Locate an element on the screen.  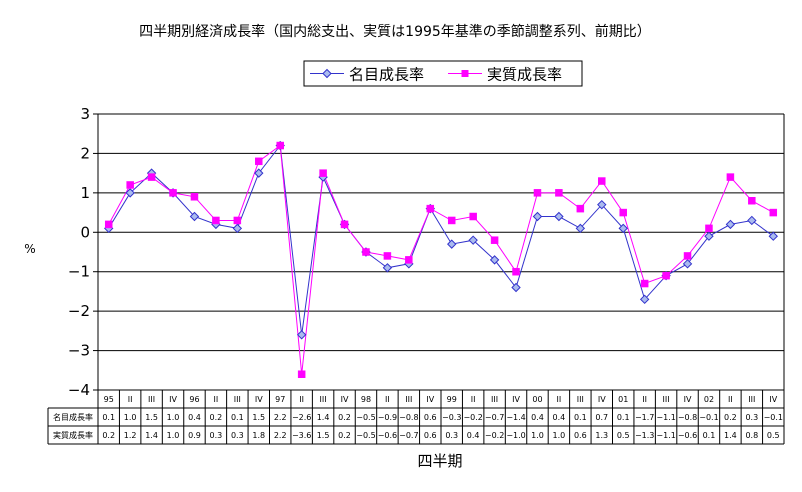
table-row-header: 実質成長率 is located at coordinates (73, 435).